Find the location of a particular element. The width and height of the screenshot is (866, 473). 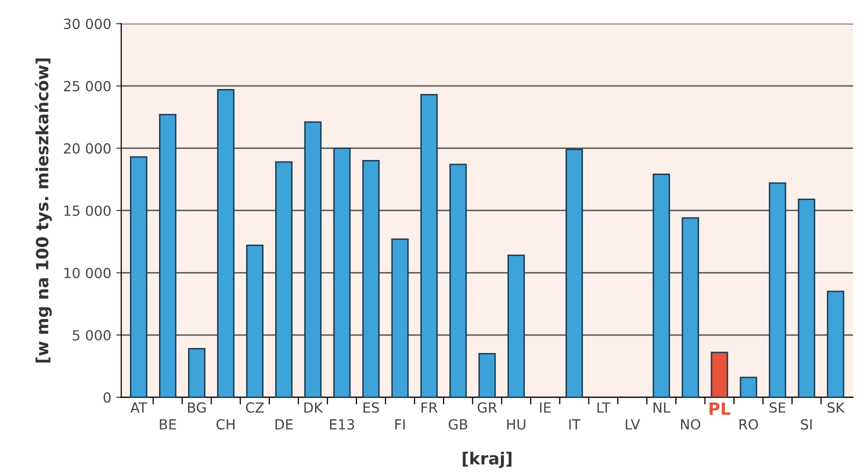

x-tick-label: AT is located at coordinates (139, 407).